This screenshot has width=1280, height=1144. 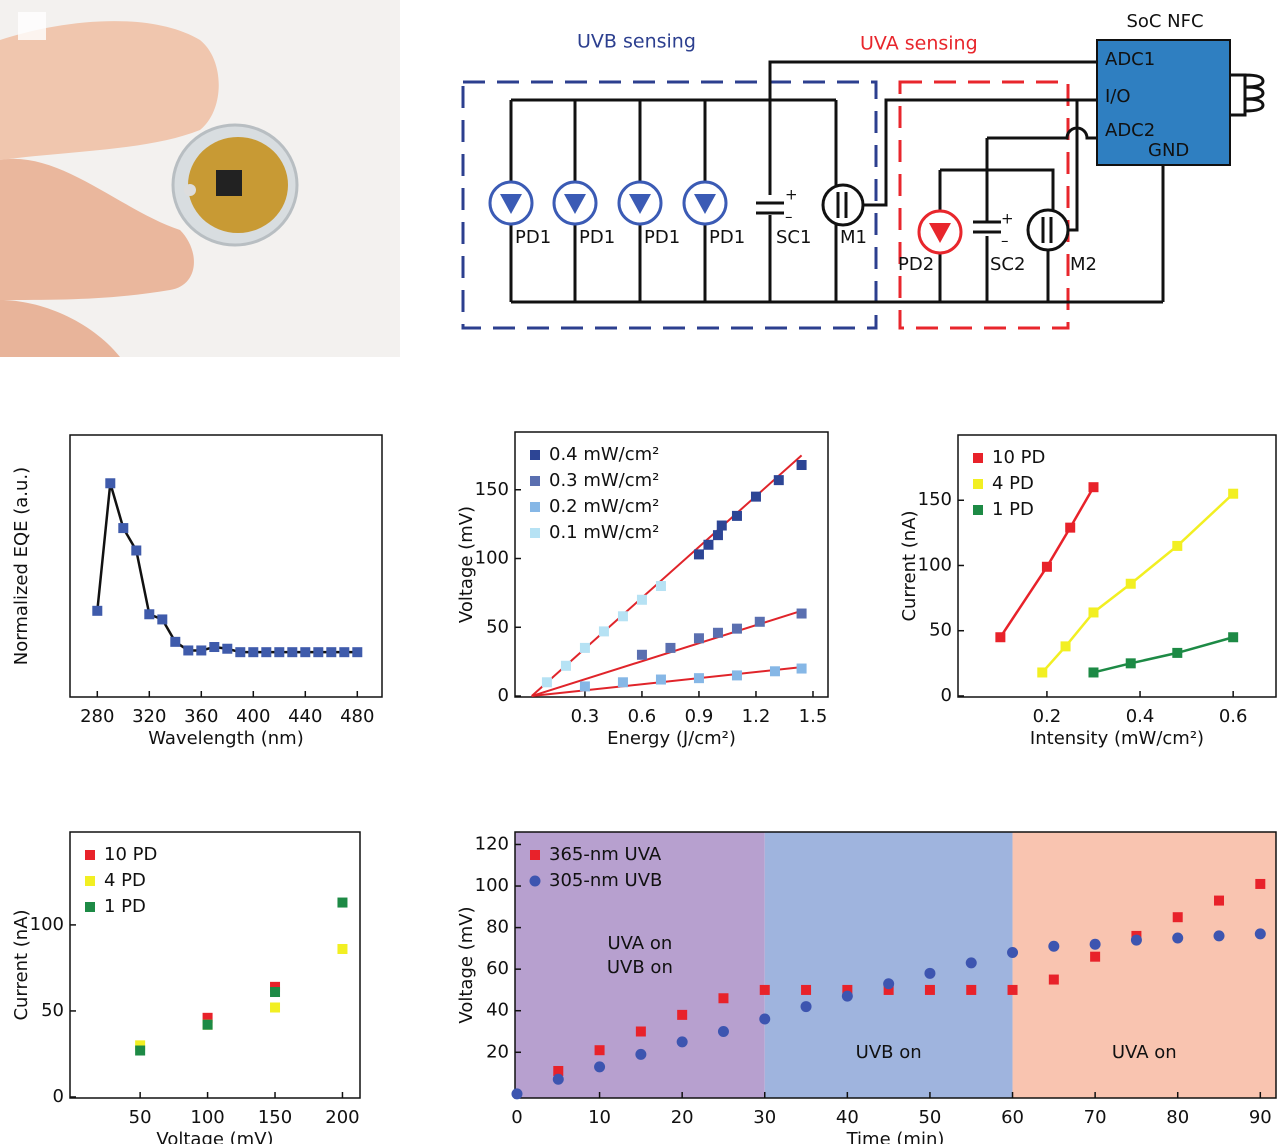 I want to click on legend-label: 0.1 mW/cm², so click(x=604, y=532).